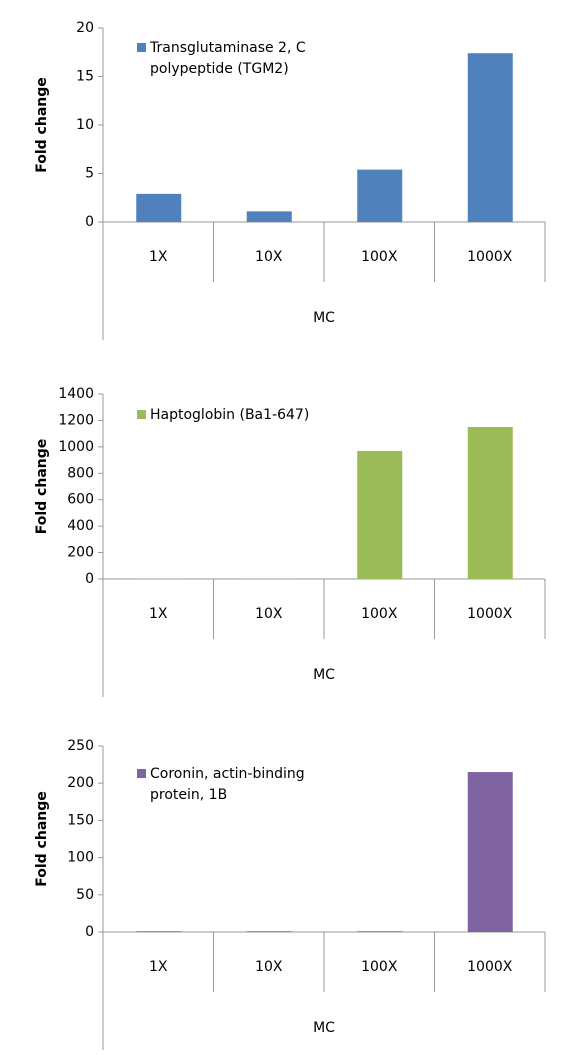 This screenshot has height=1055, width=567. I want to click on y-tick-label: 10, so click(85, 125).